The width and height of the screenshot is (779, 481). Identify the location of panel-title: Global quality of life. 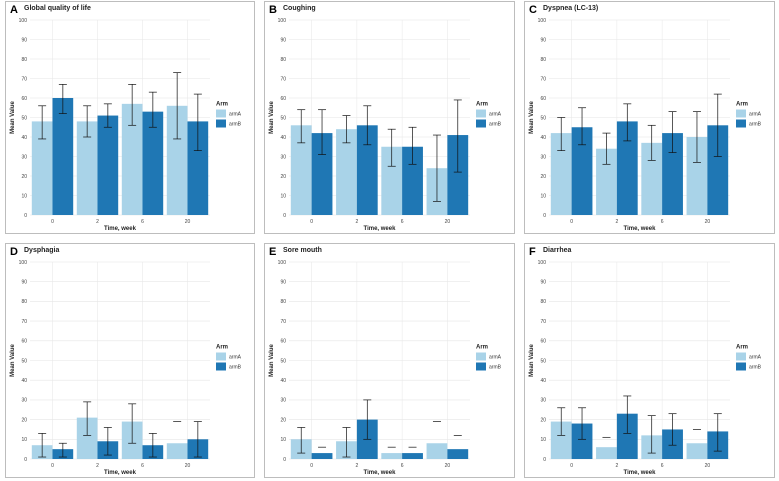
(57, 8).